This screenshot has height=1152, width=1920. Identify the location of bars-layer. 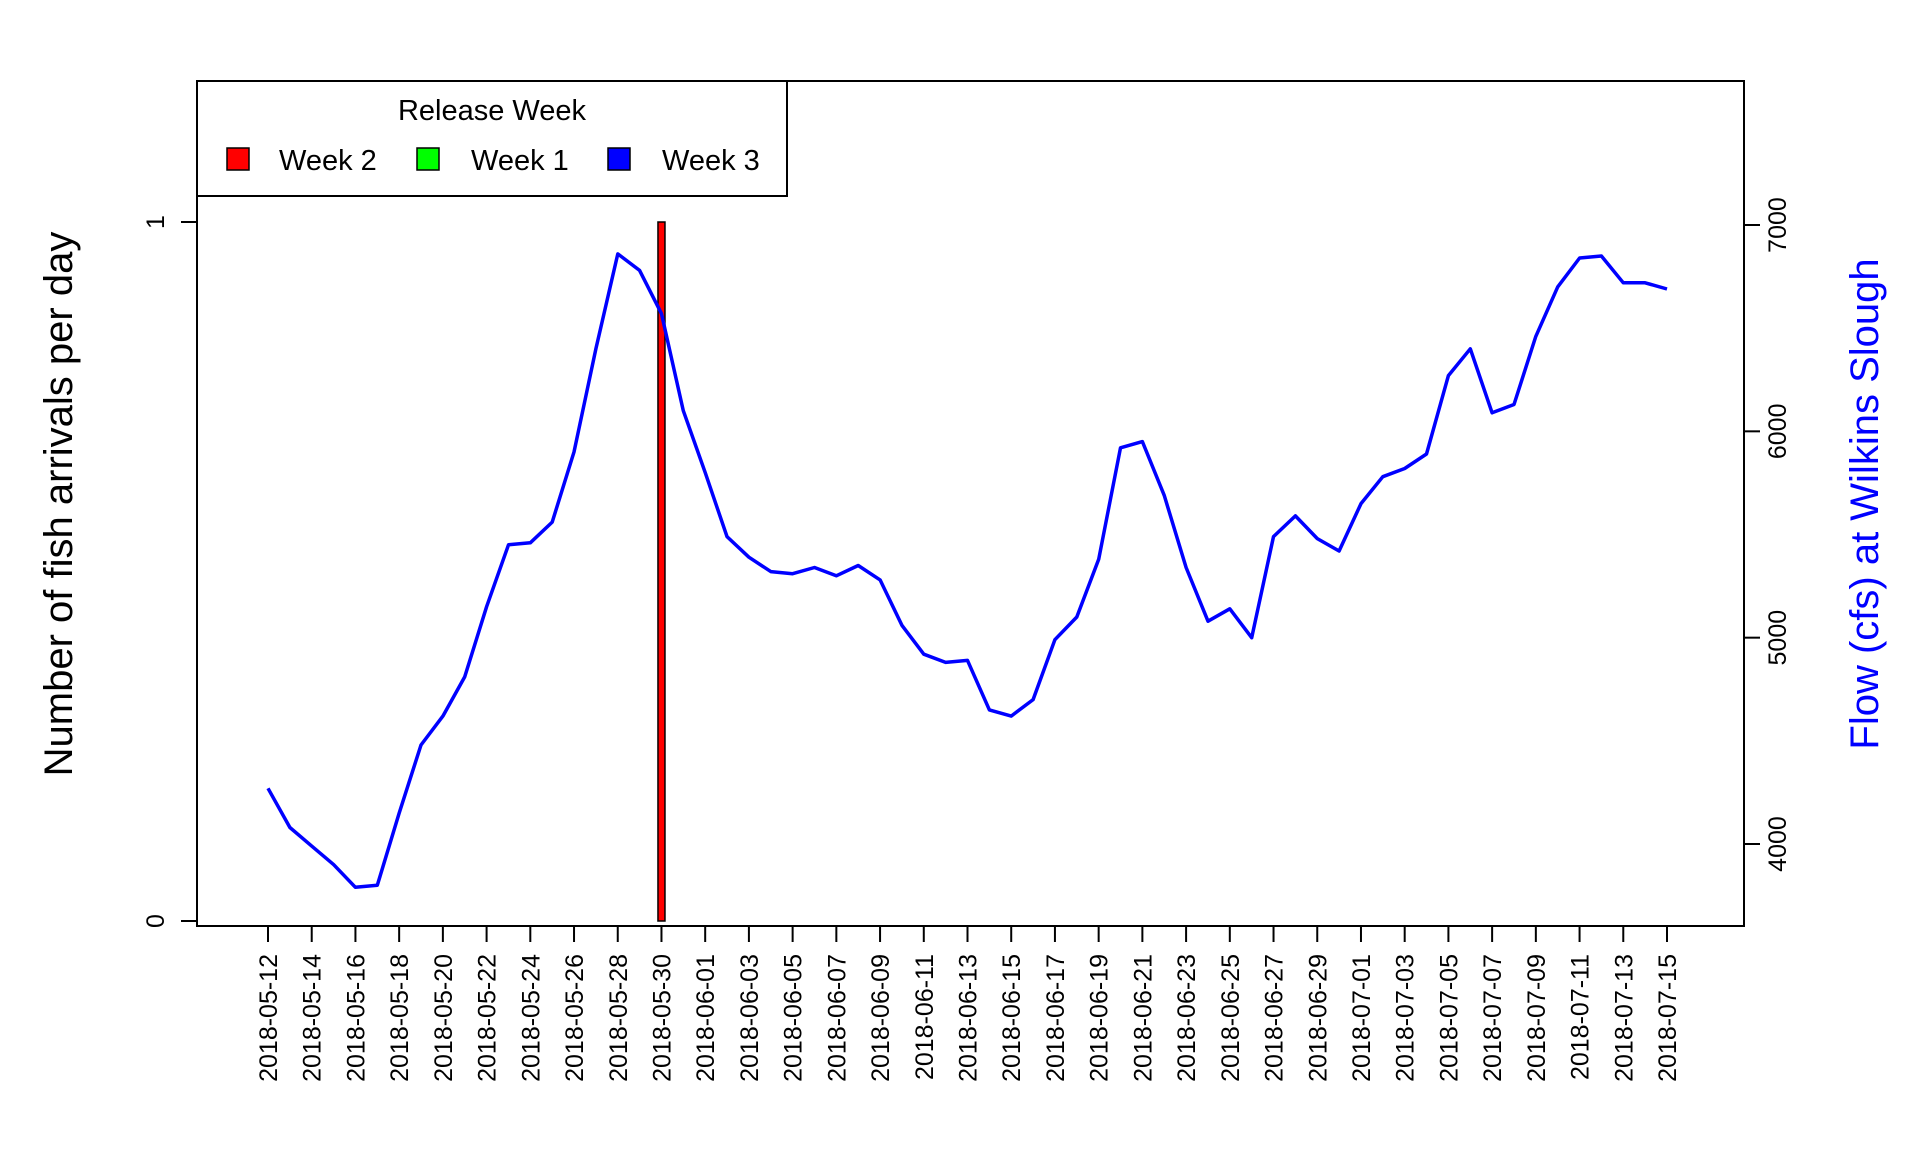
(661, 571).